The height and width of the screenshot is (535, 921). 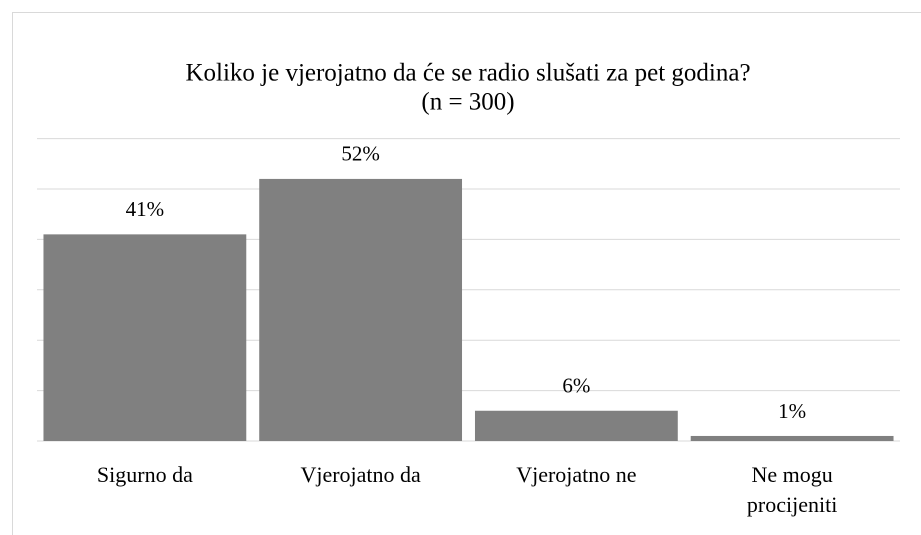 I want to click on data-label: 6%, so click(x=576, y=386).